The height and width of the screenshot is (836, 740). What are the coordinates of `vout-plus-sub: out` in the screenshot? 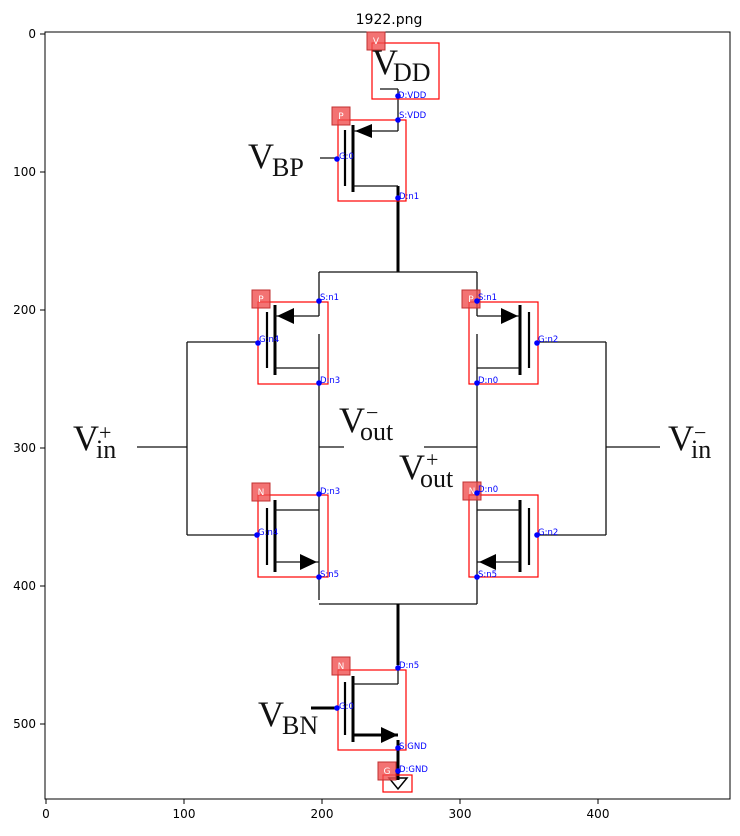 It's located at (437, 478).